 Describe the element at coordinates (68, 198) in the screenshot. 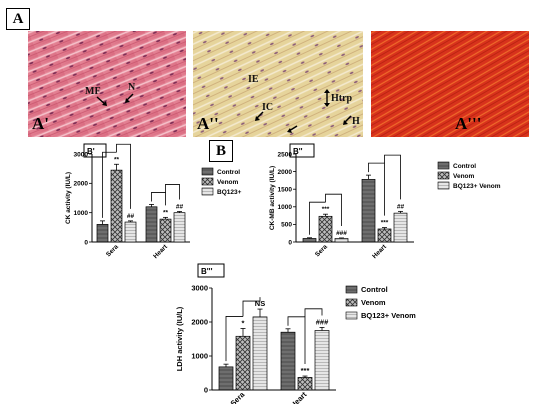

I see `y-axis-label: CK activity (IU/L)` at that location.